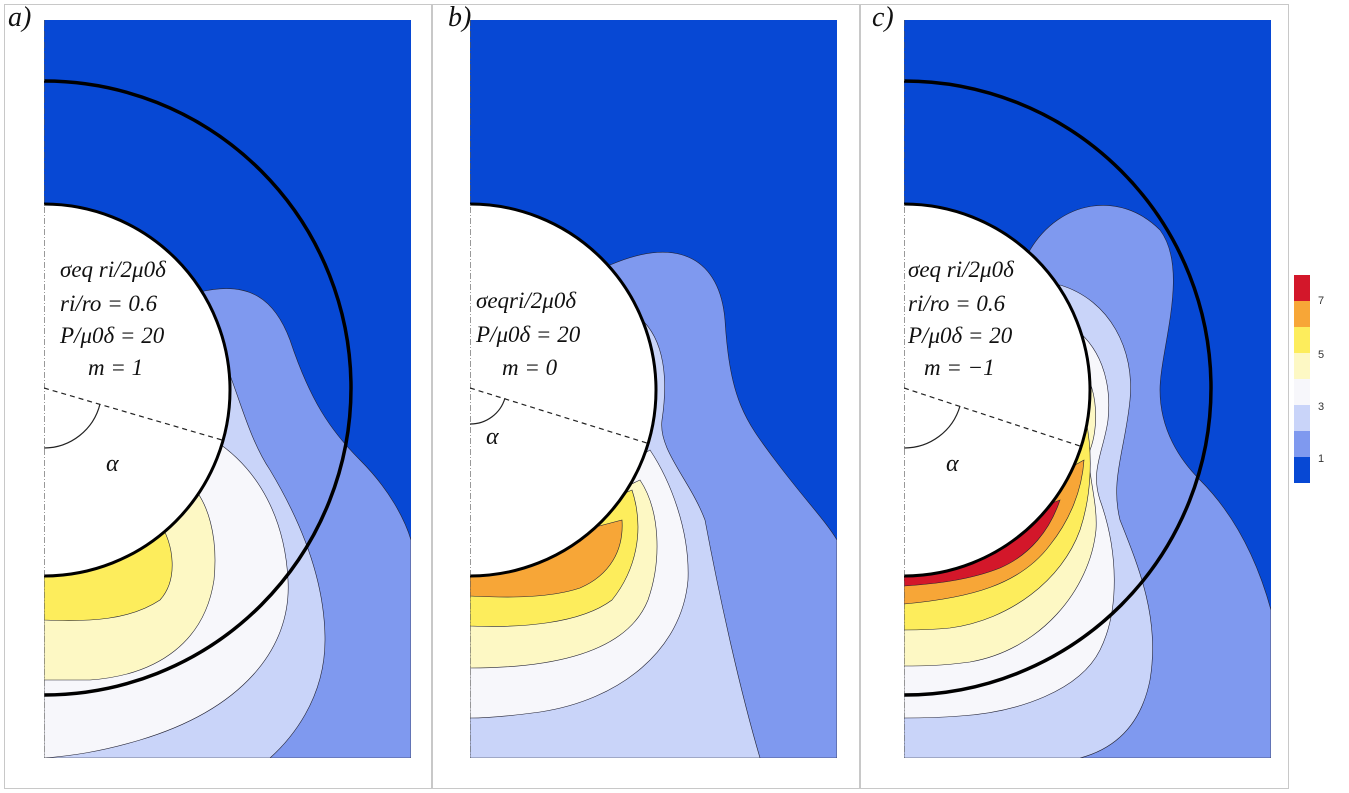 The width and height of the screenshot is (1349, 793). Describe the element at coordinates (530, 367) in the screenshot. I see `param-line: m = 0` at that location.